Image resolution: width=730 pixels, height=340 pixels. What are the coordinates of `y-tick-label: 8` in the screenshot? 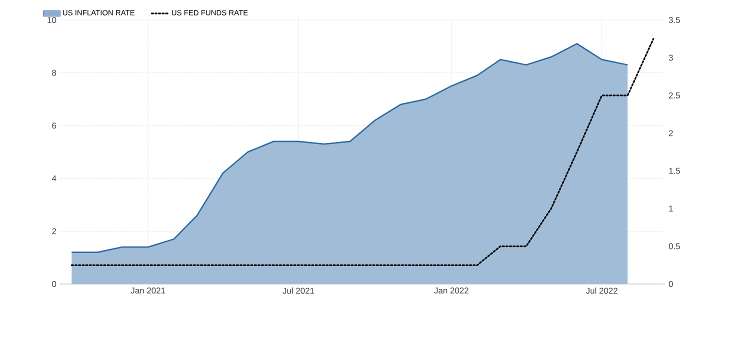 It's located at (54, 73).